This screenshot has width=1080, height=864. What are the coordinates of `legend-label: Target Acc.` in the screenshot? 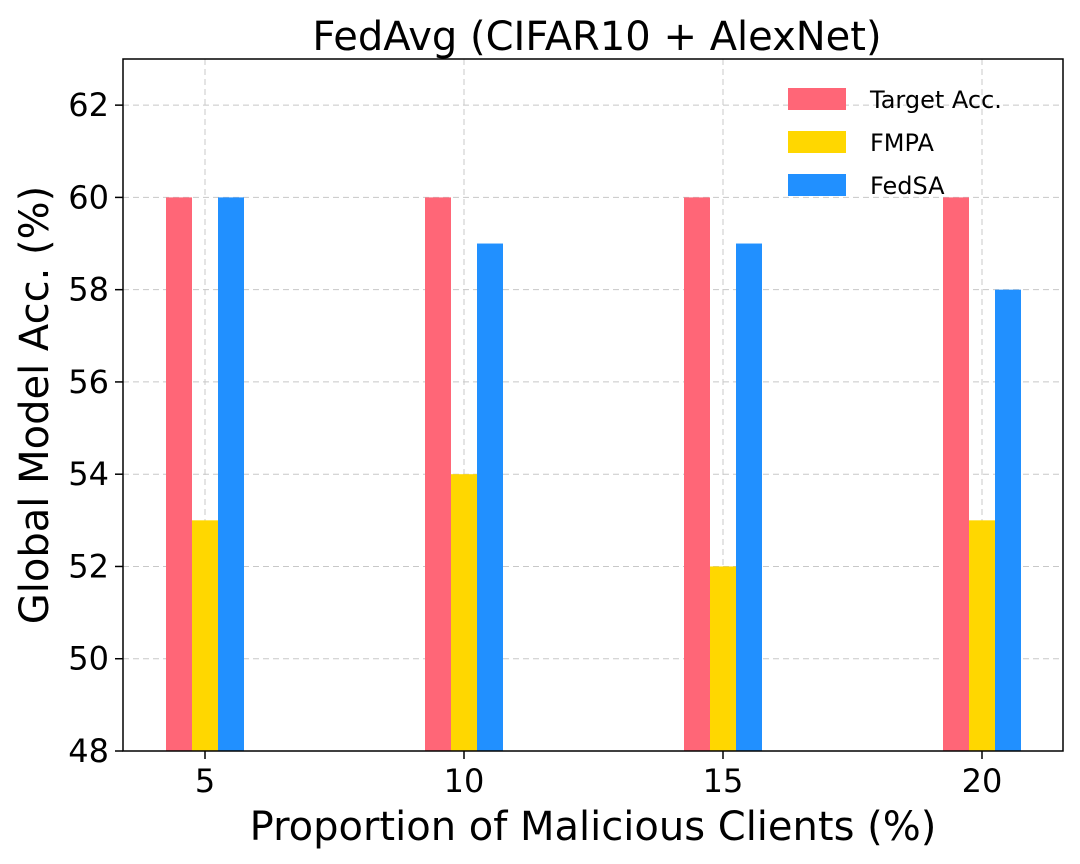 It's located at (935, 100).